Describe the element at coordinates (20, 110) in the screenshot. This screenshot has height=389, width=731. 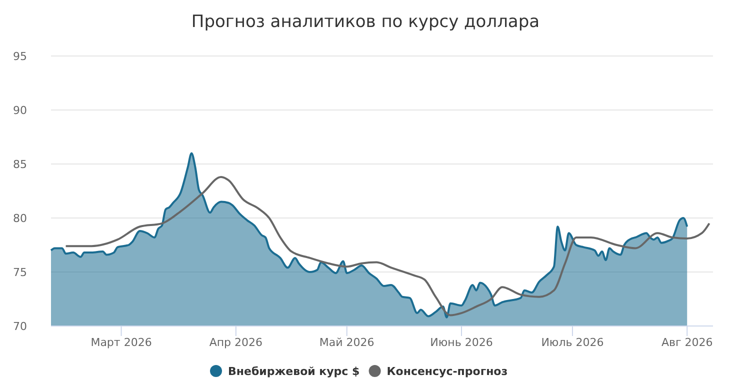
I see `y-tick-label: 90` at that location.